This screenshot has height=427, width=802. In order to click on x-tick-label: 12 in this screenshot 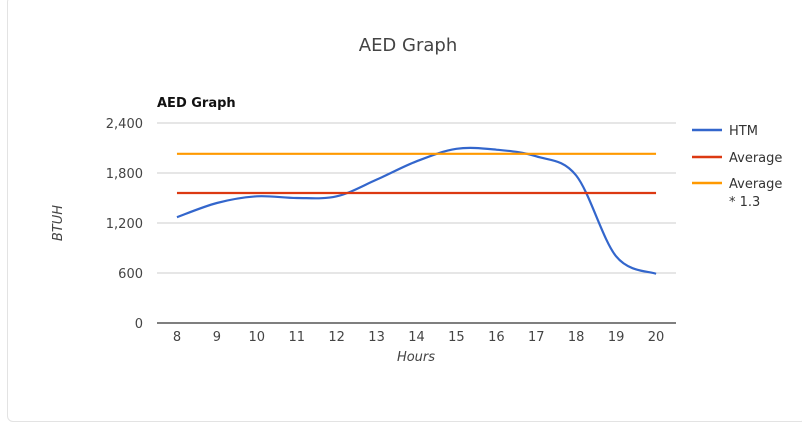, I will do `click(336, 337)`.